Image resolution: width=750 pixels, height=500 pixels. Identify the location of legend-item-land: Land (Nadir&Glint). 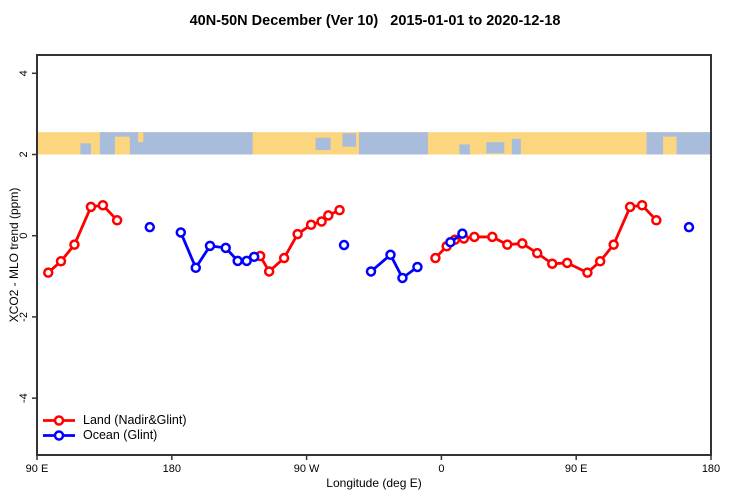
(114, 420).